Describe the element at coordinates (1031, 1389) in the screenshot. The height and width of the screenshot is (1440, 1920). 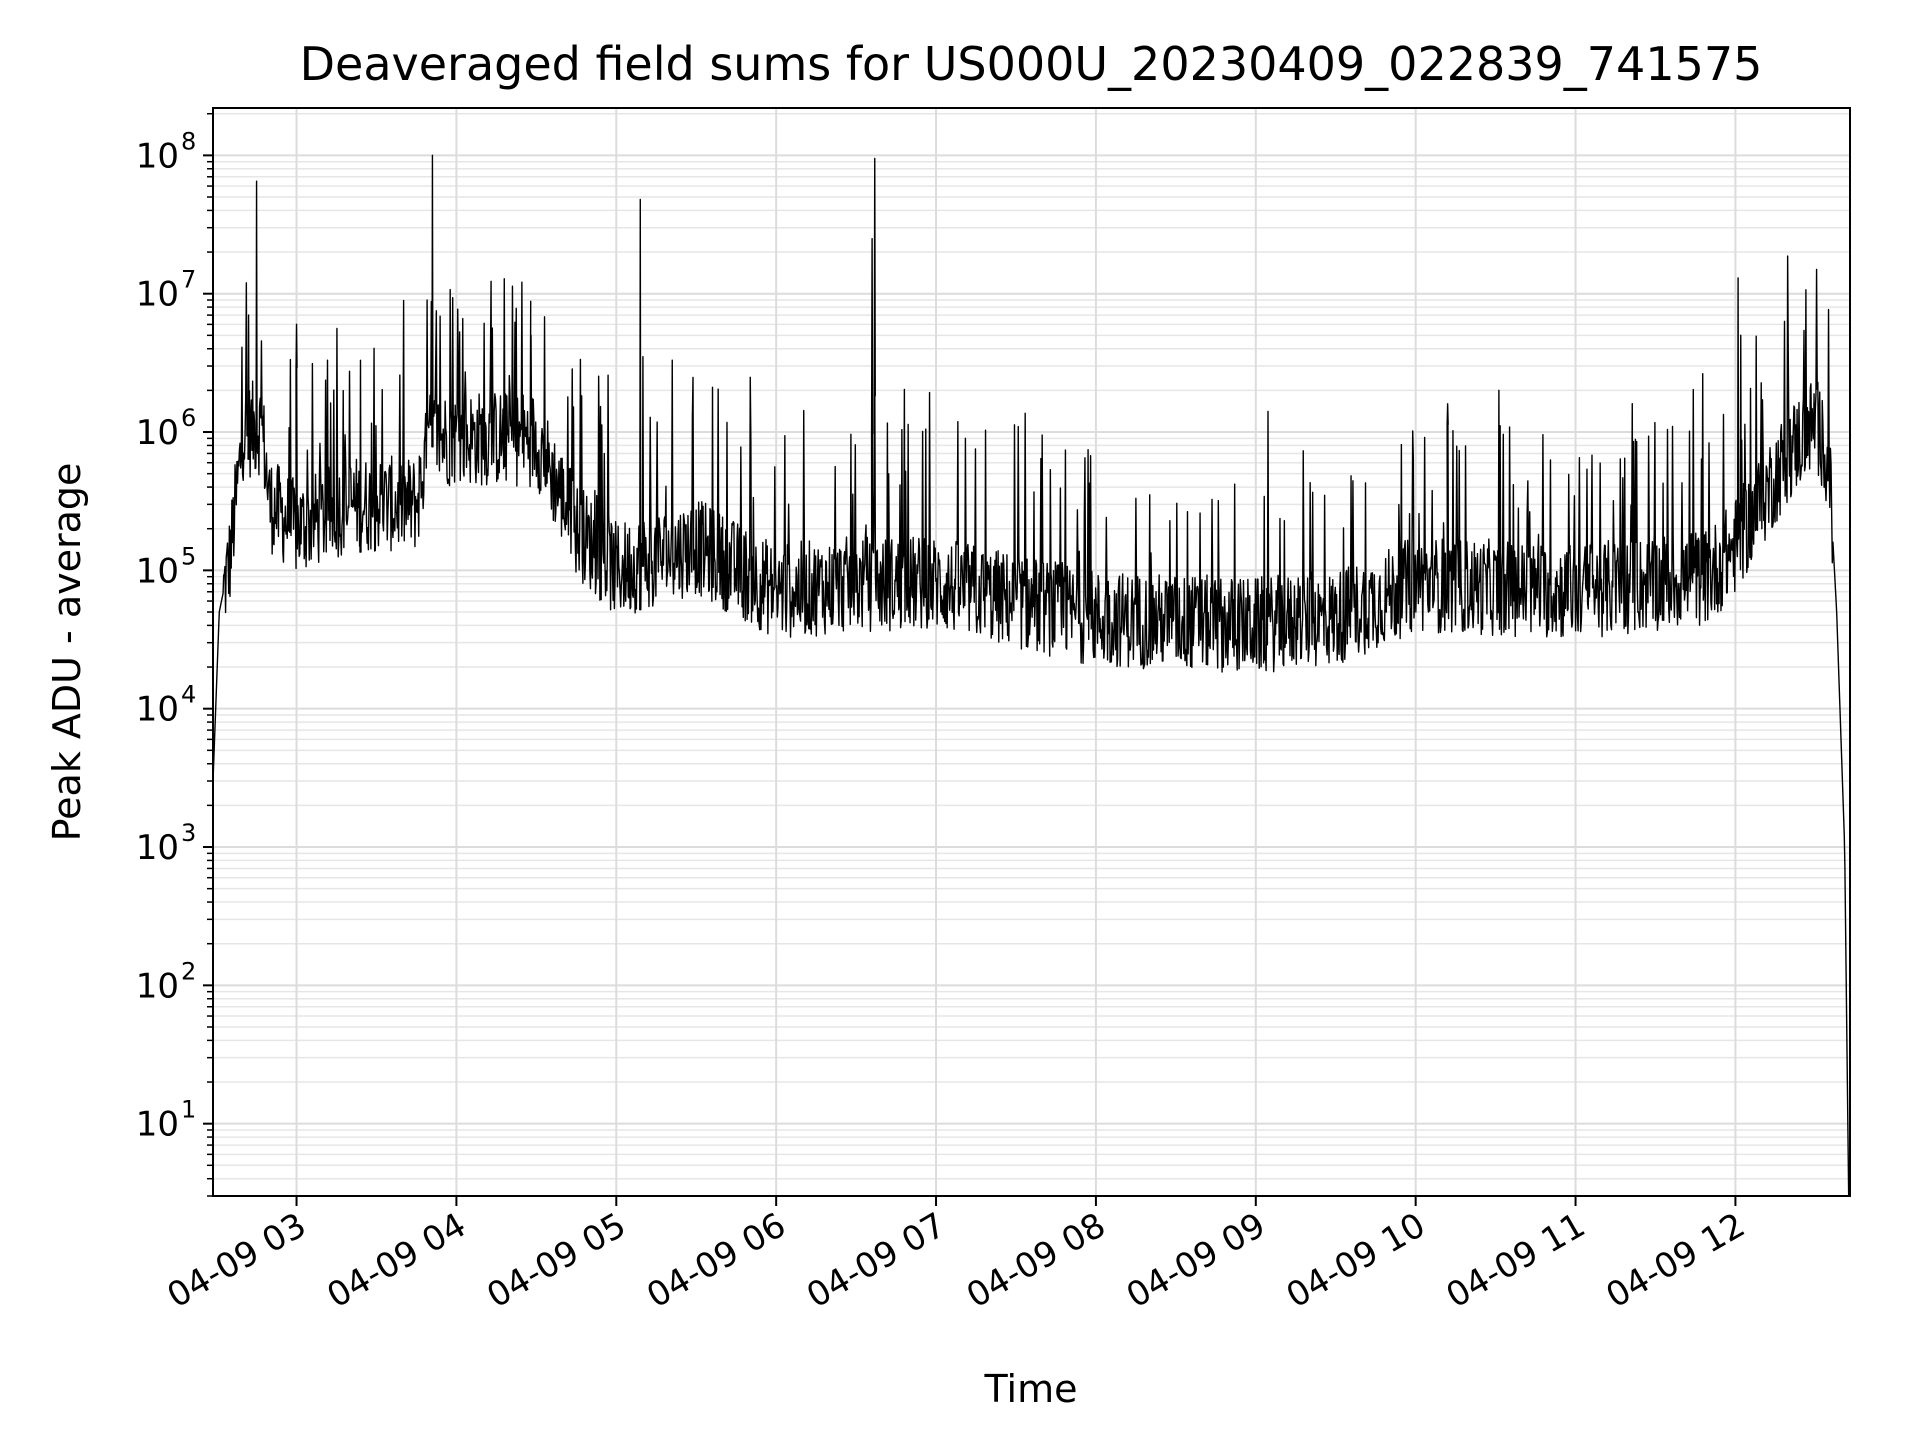
I see `x-axis-label: Time` at that location.